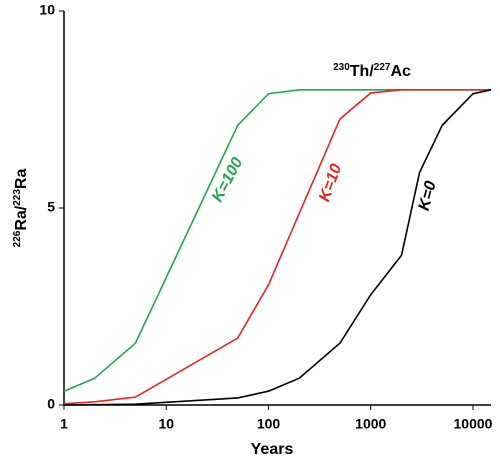 The height and width of the screenshot is (463, 500). I want to click on y-axis-label: 226Ra/223Ra, so click(21, 208).